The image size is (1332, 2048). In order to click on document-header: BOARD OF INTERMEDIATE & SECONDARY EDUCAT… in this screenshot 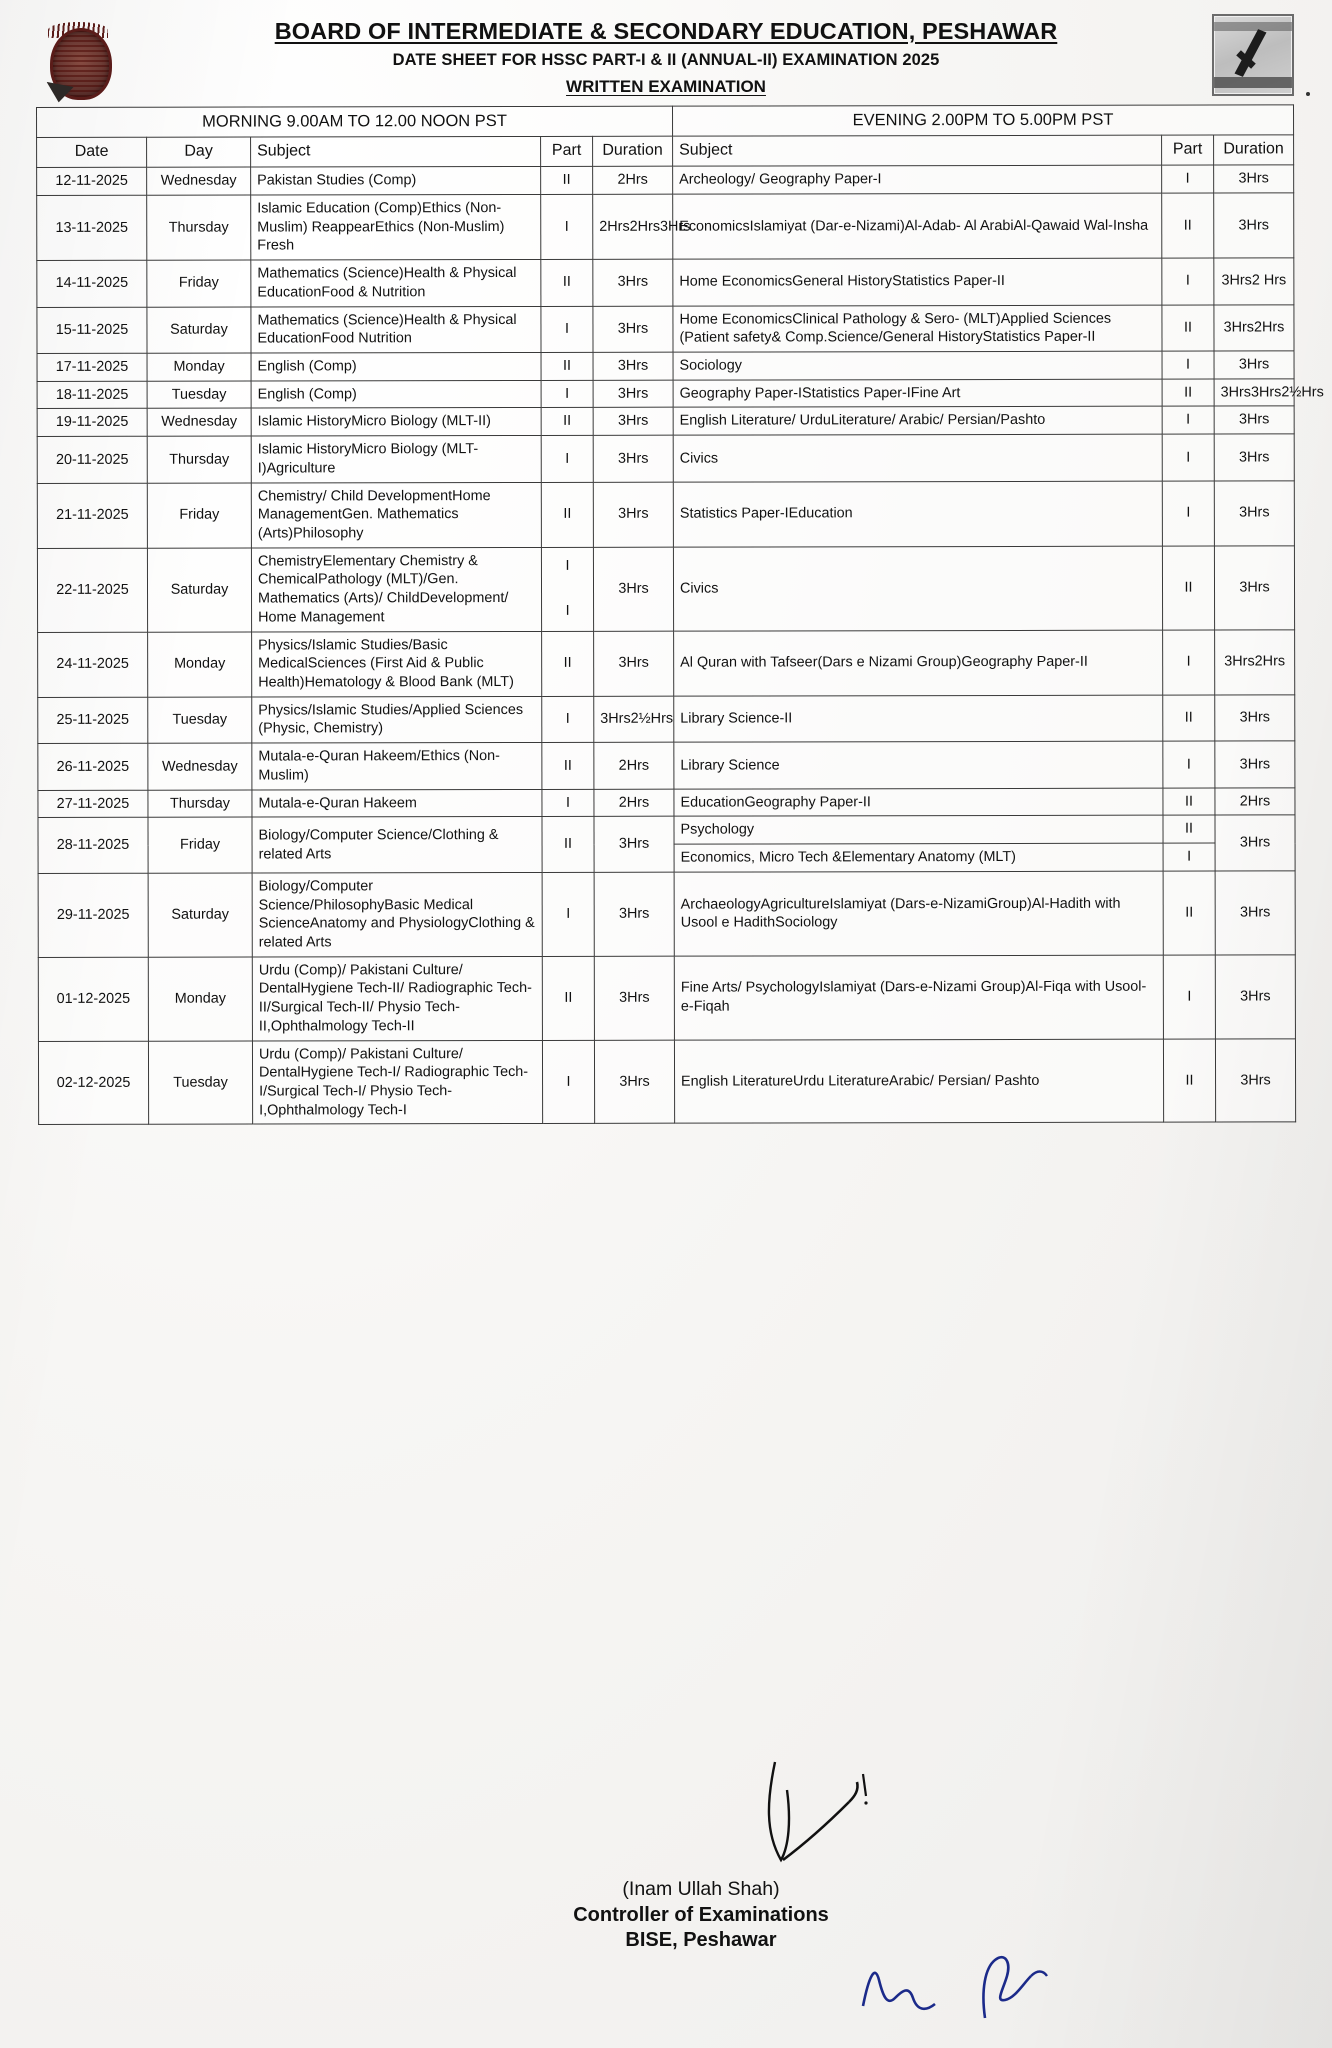, I will do `click(666, 57)`.